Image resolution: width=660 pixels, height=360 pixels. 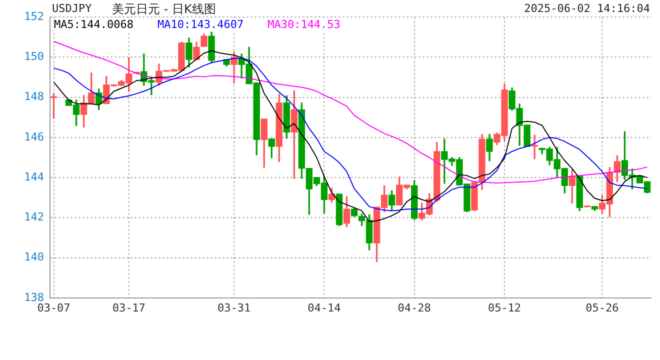 What do you see at coordinates (72, 8) in the screenshot?
I see `text: USDJPY` at bounding box center [72, 8].